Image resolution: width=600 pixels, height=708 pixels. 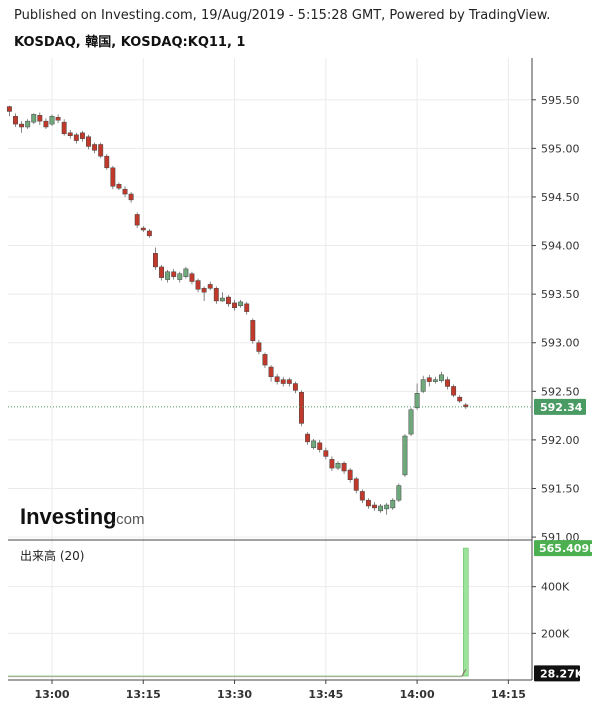 I want to click on last-price-badge, so click(x=560, y=406).